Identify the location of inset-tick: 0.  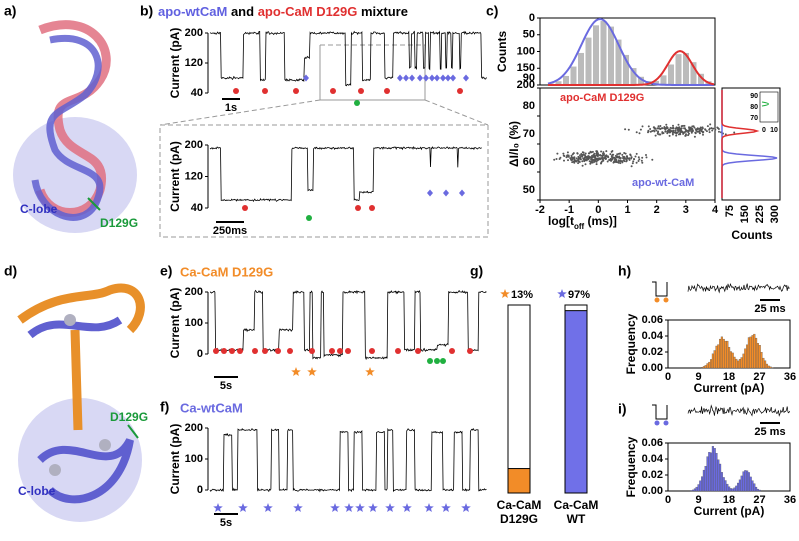
(764, 130).